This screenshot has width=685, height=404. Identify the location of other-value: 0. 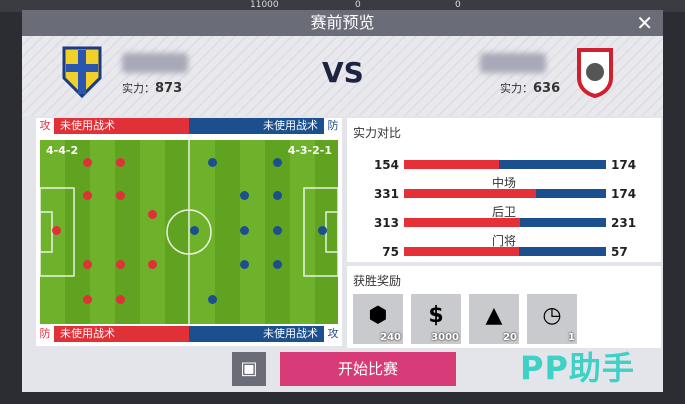
(458, 5).